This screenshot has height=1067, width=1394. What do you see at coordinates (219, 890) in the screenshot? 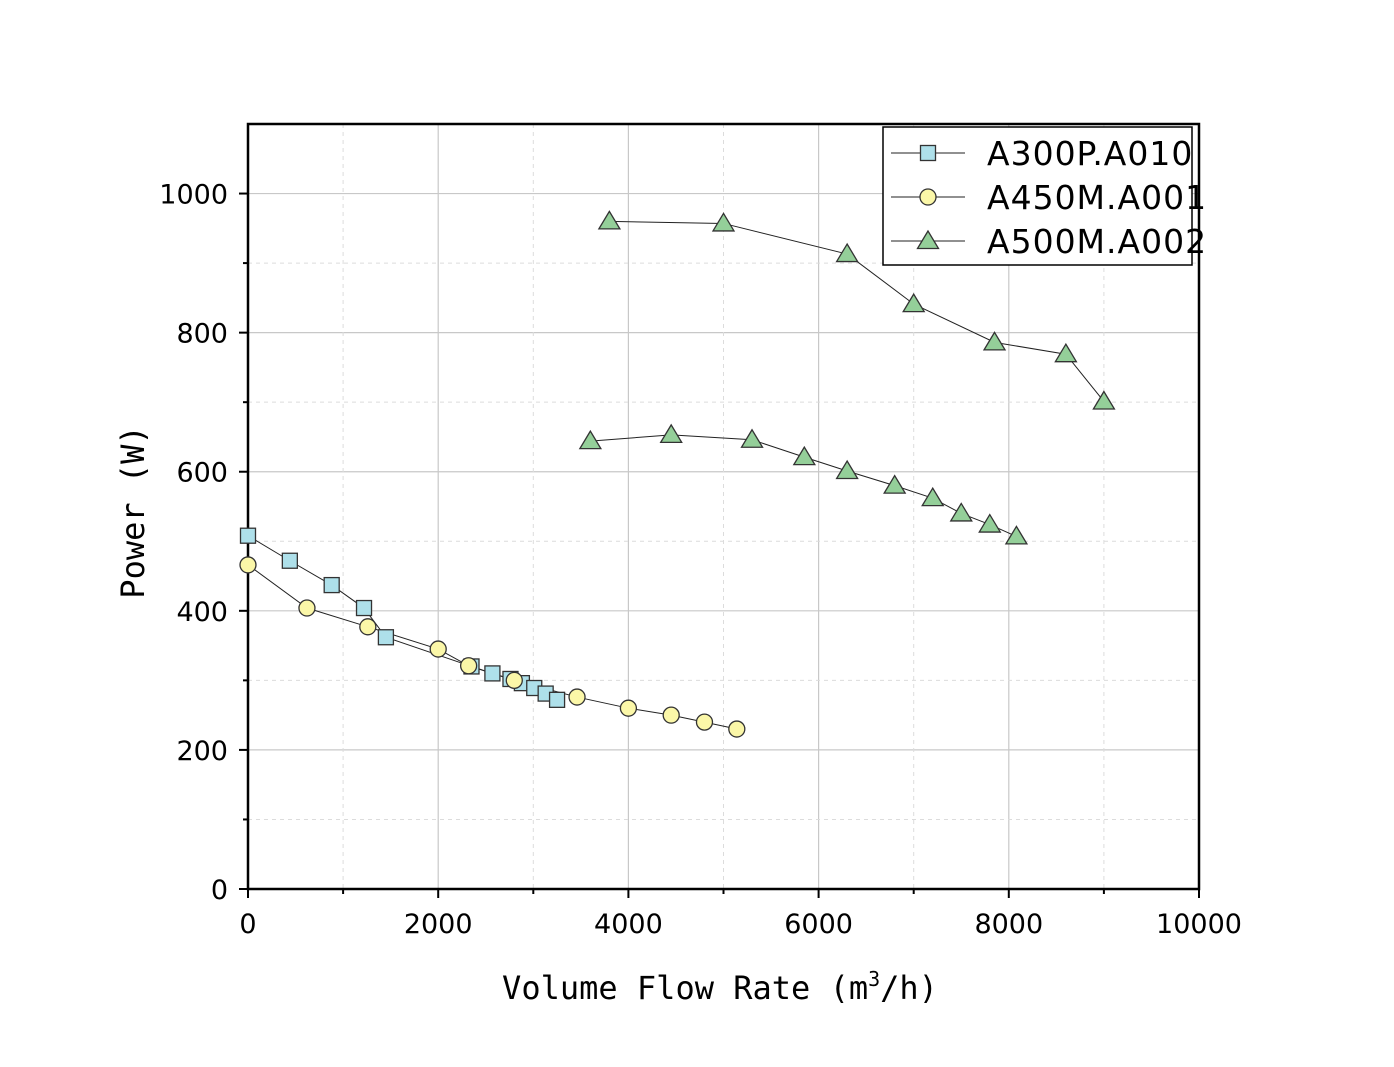
I see `y-tick-label: 0` at bounding box center [219, 890].